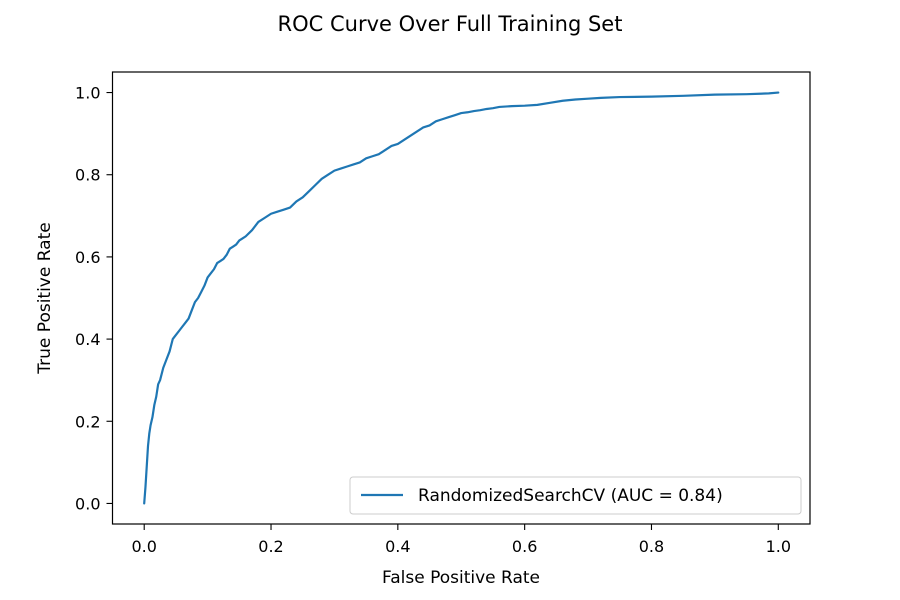  I want to click on y-tick-label: 0.6, so click(87, 257).